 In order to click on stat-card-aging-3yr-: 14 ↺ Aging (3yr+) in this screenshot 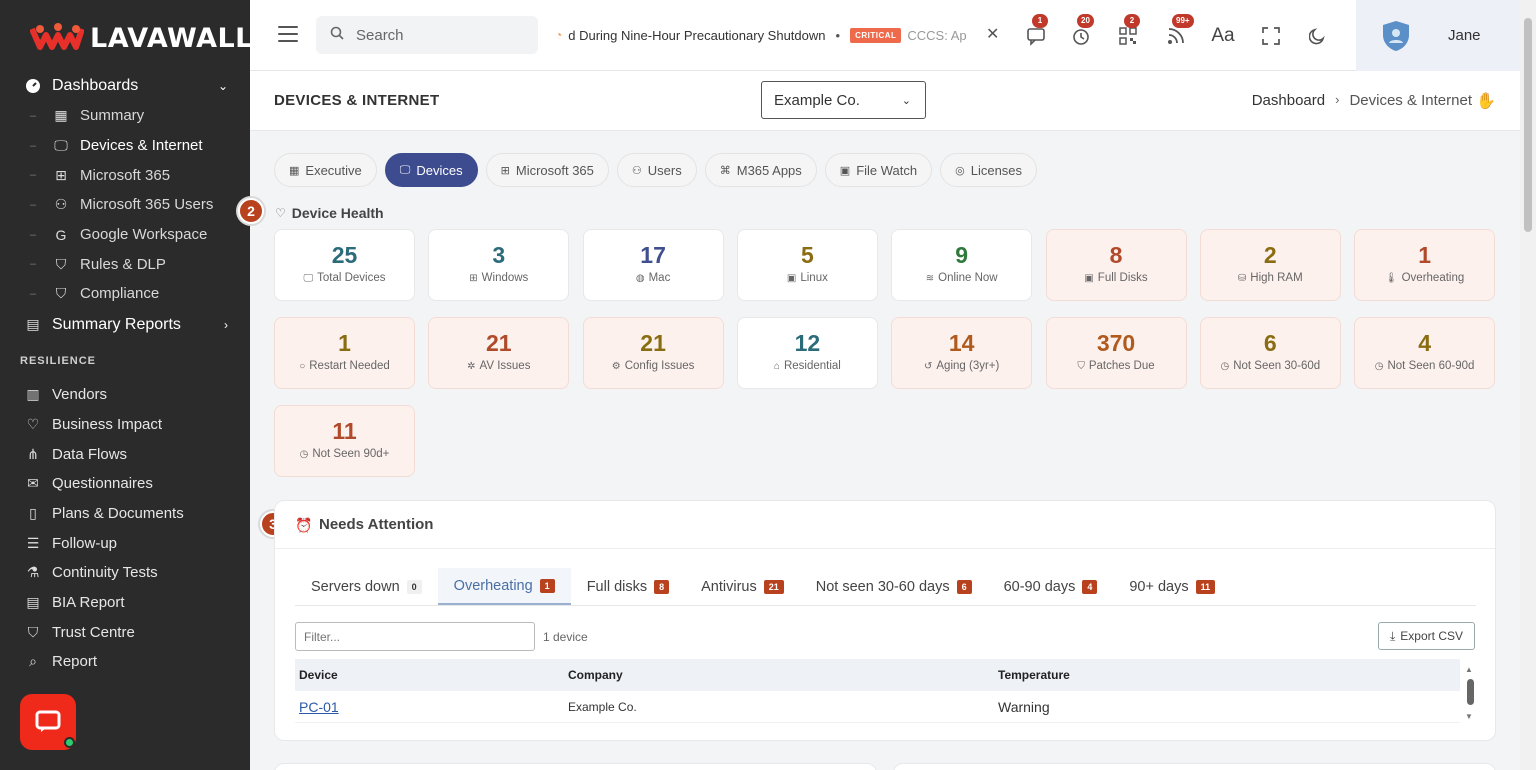, I will do `click(962, 353)`.